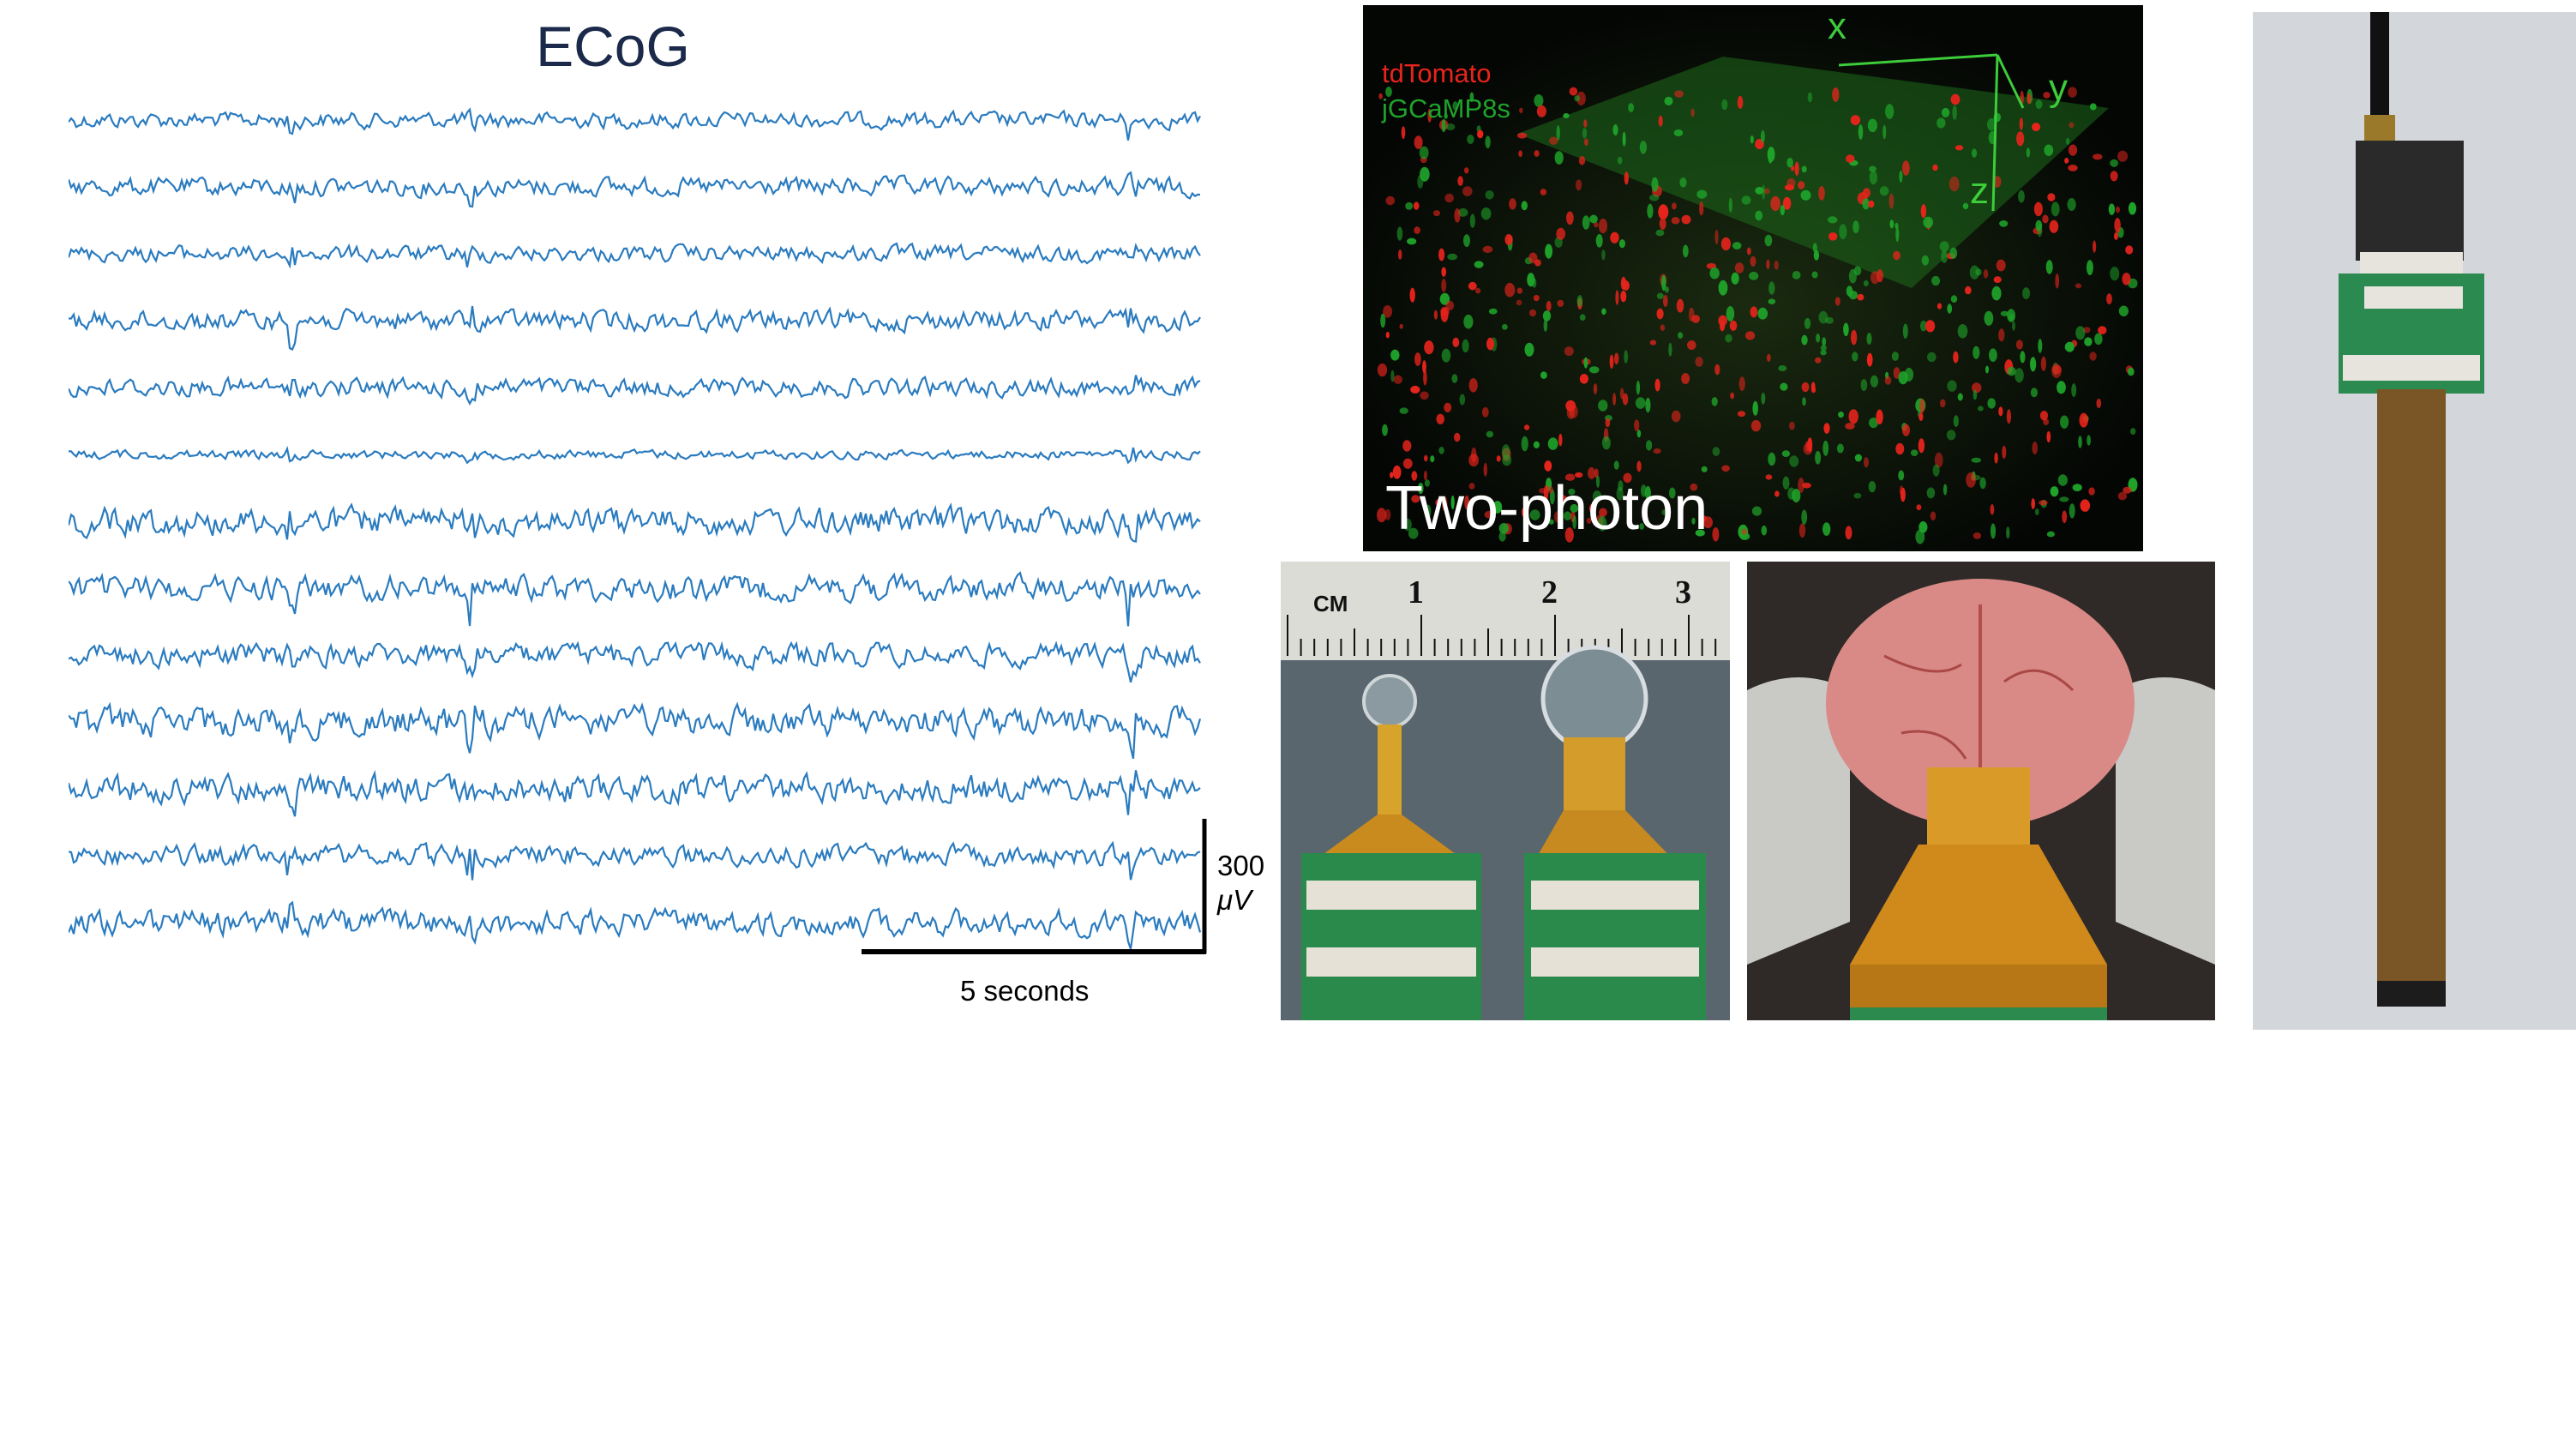 The height and width of the screenshot is (1449, 2576). I want to click on implanted-brain-photo, so click(1981, 791).